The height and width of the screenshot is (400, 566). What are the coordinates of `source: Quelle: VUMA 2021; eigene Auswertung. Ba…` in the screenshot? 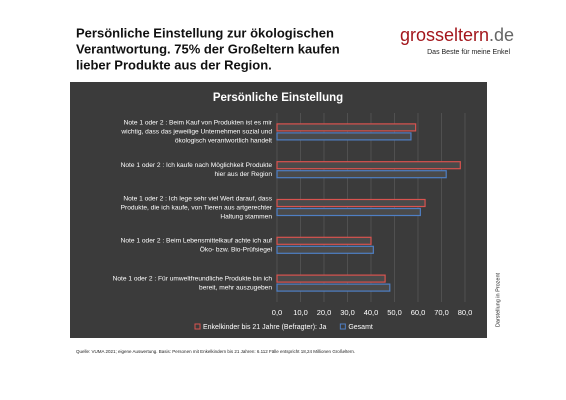 It's located at (215, 351).